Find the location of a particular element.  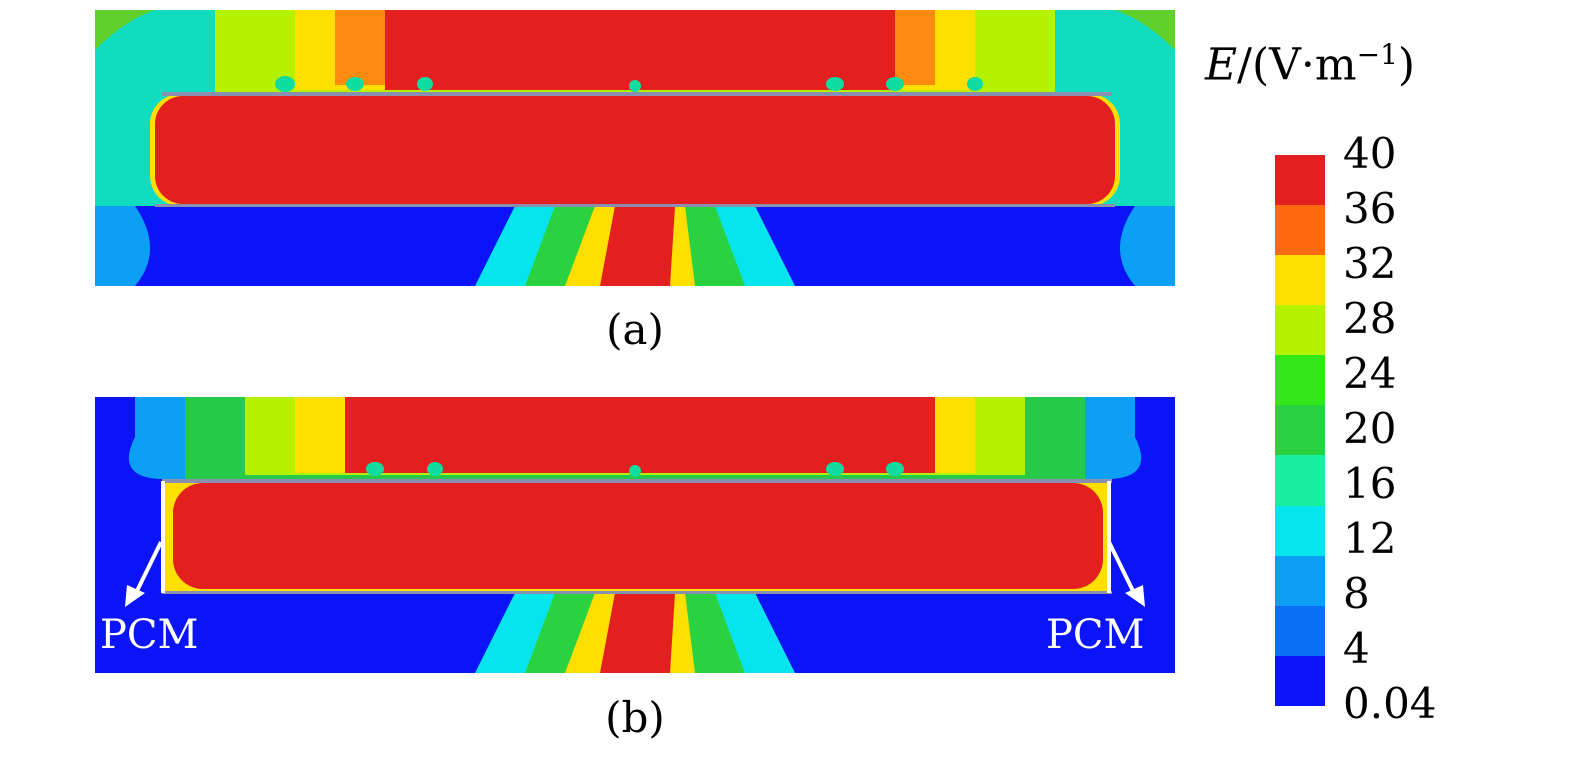

pcm-label-left: PCM is located at coordinates (149, 635).